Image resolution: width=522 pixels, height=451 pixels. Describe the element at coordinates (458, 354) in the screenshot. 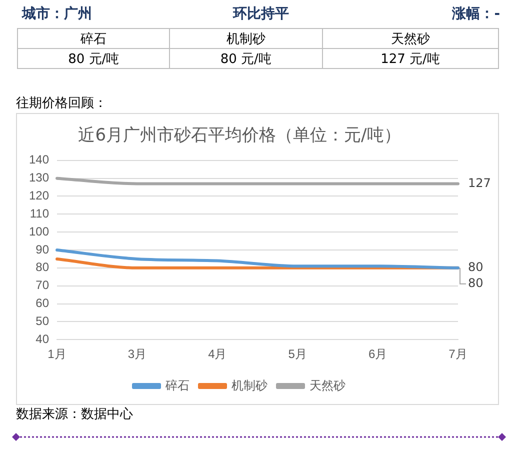

I see `x-tick-label: 7月` at that location.